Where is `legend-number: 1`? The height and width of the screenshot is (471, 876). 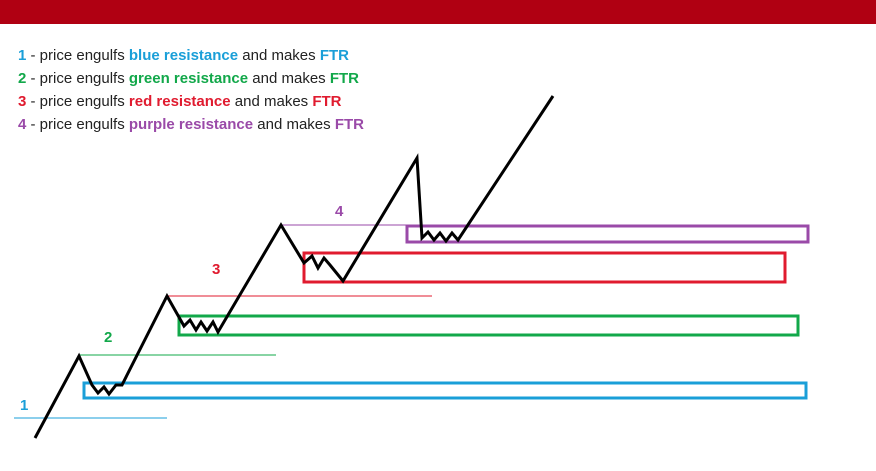
legend-number: 1 is located at coordinates (22, 55).